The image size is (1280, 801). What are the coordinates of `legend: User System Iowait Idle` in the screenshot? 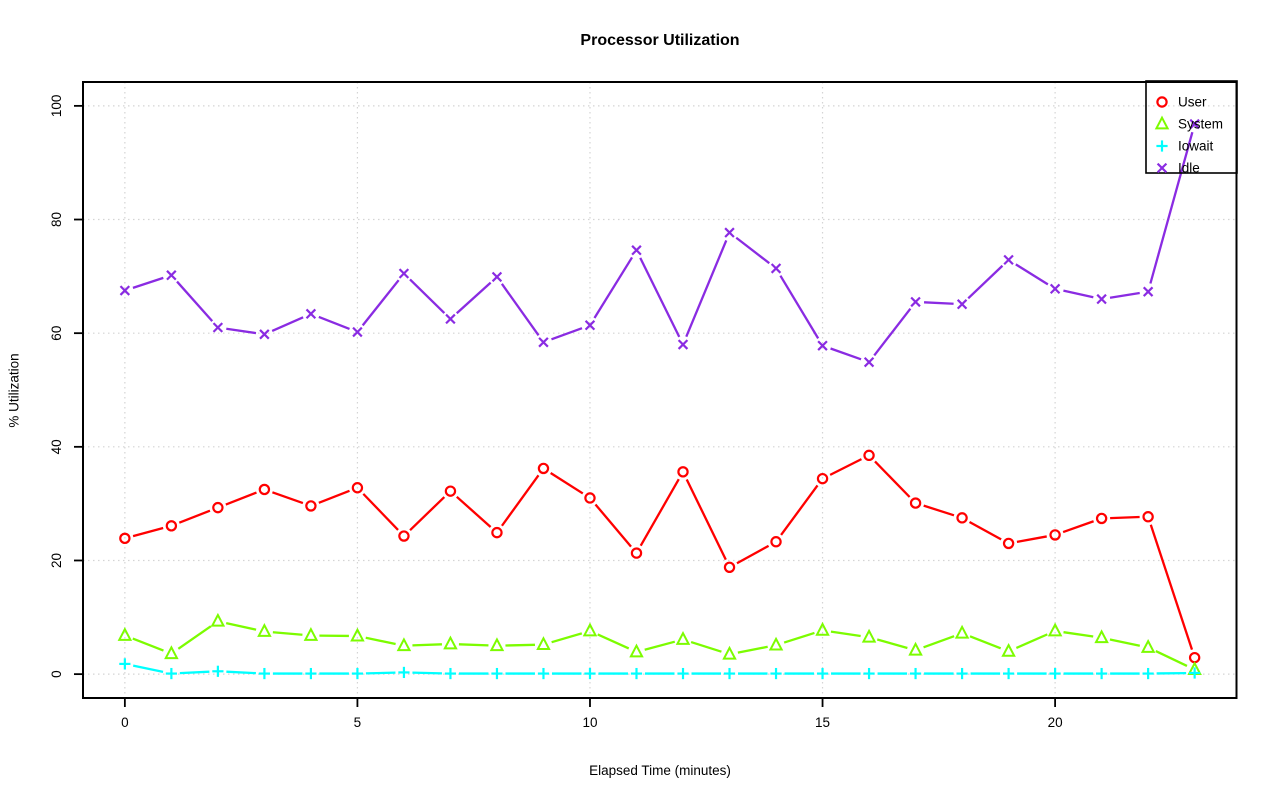 It's located at (1191, 128).